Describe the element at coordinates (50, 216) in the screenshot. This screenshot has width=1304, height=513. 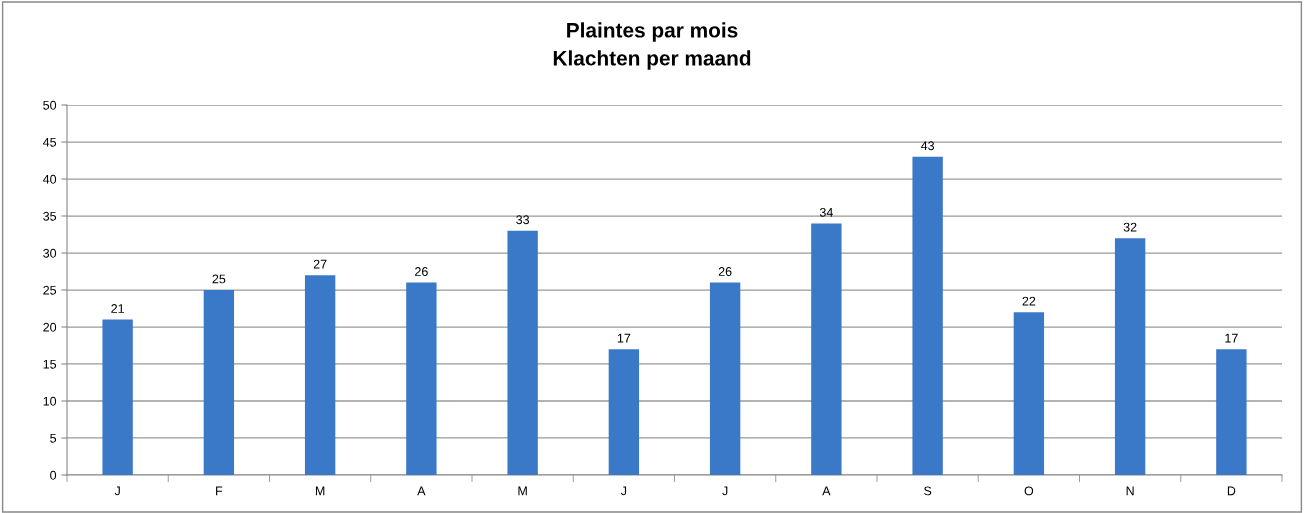
I see `y-tick-label: 35` at that location.